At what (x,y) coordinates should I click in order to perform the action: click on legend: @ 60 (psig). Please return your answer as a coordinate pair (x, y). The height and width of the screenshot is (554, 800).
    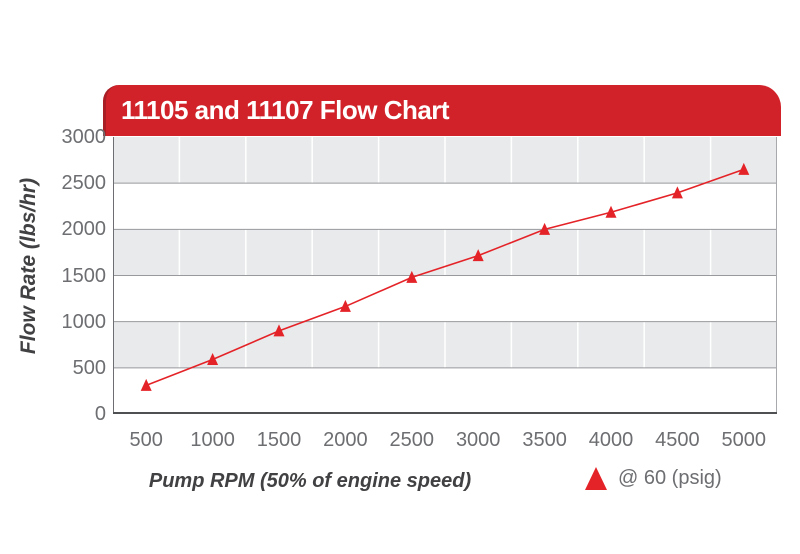
    Looking at the image, I should click on (653, 478).